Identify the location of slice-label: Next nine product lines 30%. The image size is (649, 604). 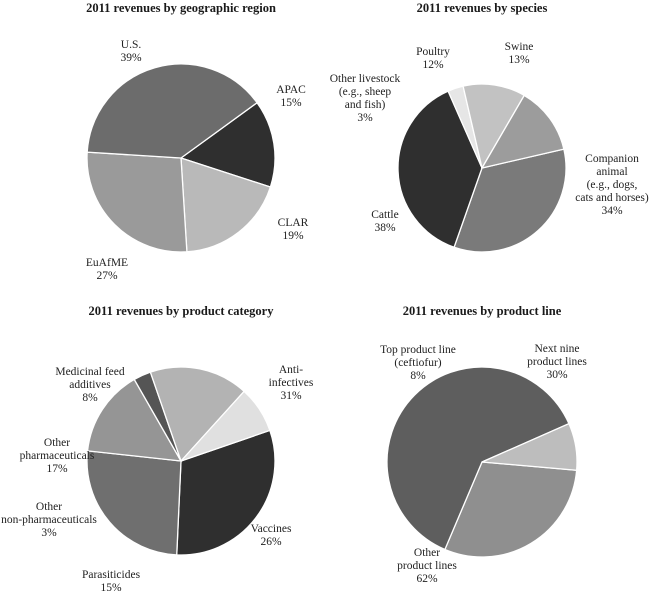
(557, 362).